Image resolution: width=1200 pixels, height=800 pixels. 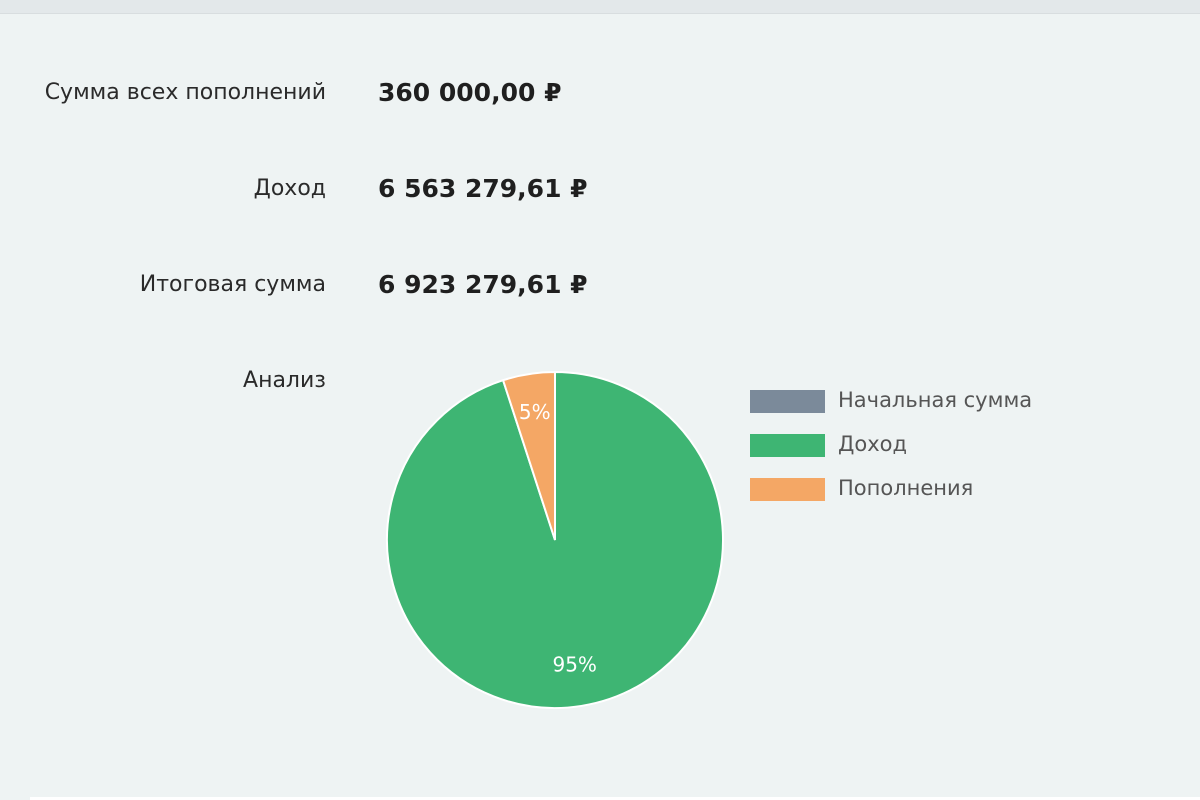 What do you see at coordinates (535, 412) in the screenshot?
I see `pie-slice-label-2: 5%` at bounding box center [535, 412].